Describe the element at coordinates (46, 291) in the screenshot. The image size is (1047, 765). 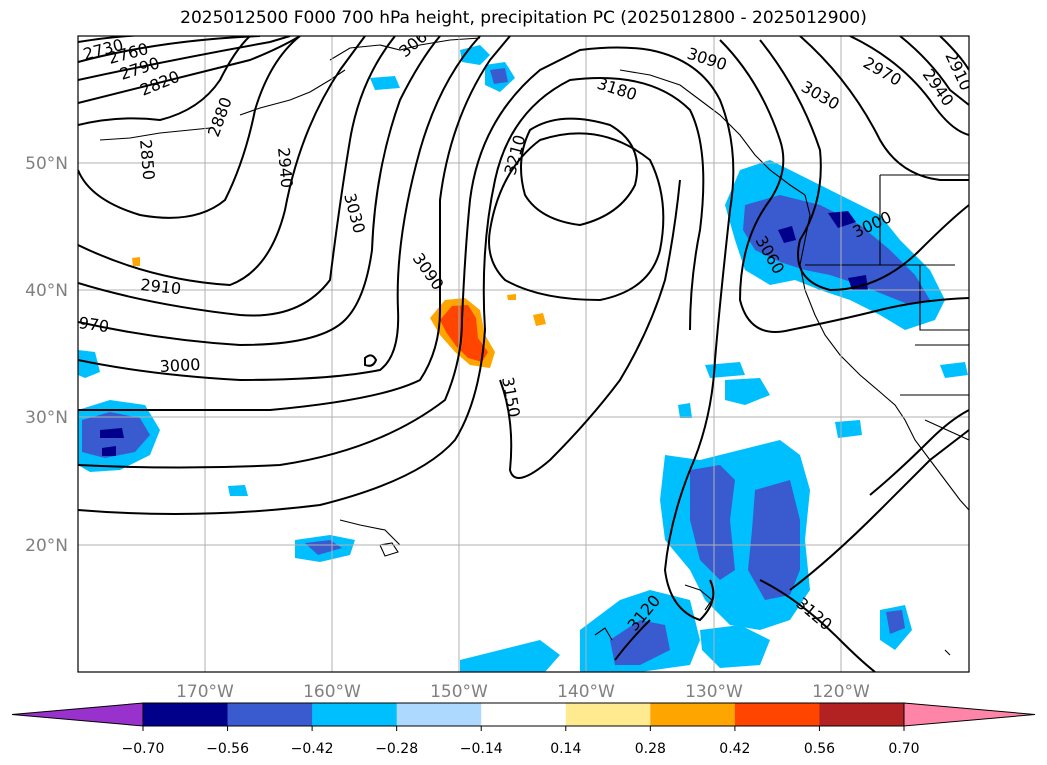
I see `lat-label-40n: 40°N` at that location.